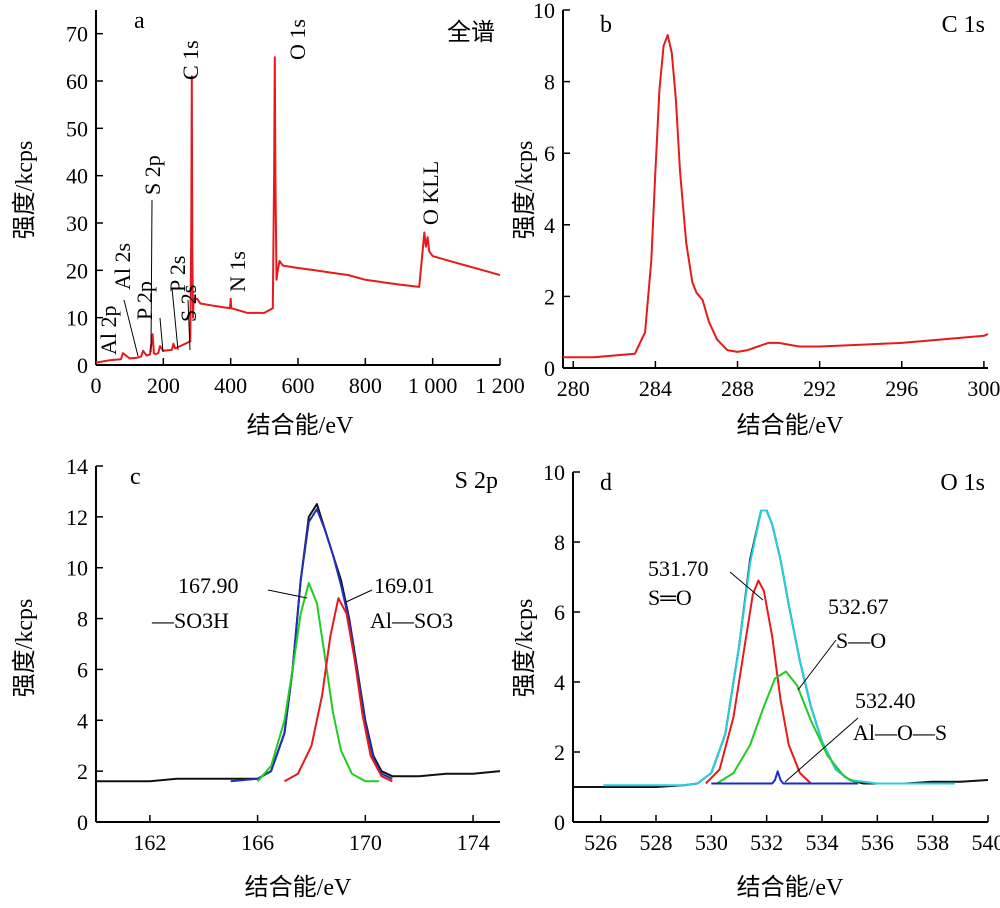 Image resolution: width=1000 pixels, height=908 pixels. What do you see at coordinates (554, 472) in the screenshot?
I see `panel-d-ytick-label: 10` at bounding box center [554, 472].